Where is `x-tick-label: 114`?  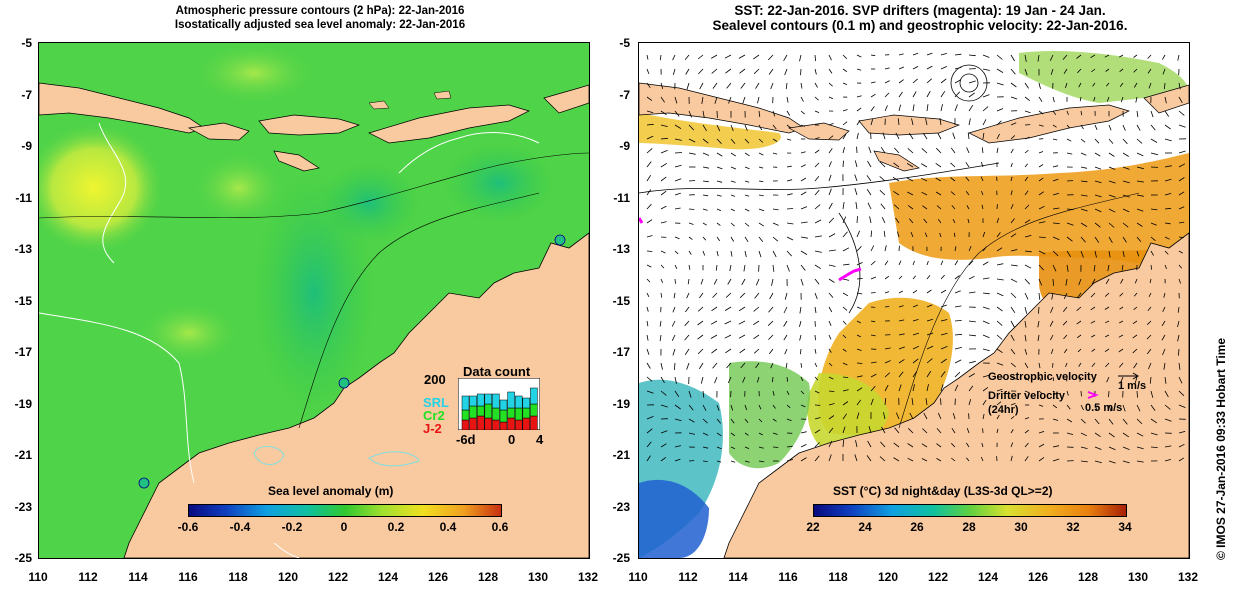 x-tick-label: 114 is located at coordinates (738, 577).